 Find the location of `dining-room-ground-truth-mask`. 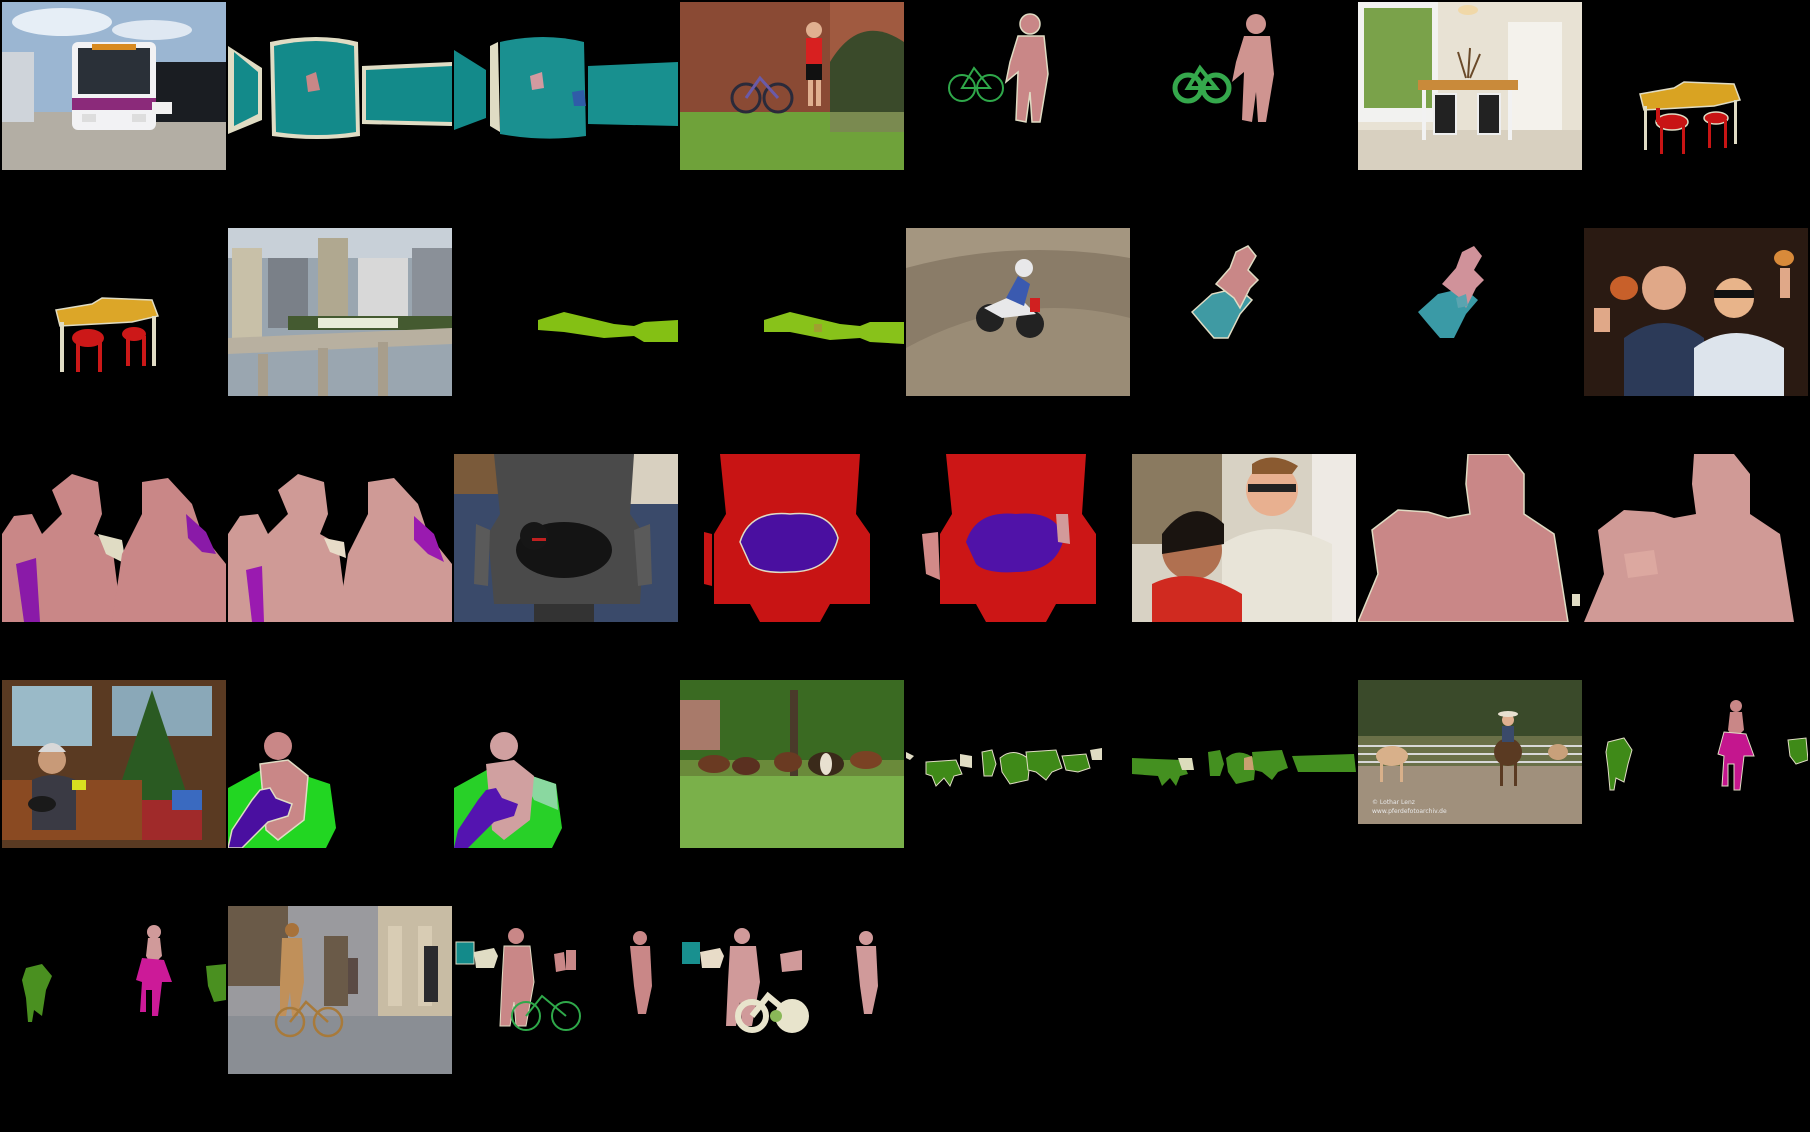

dining-room-ground-truth-mask is located at coordinates (1696, 86).